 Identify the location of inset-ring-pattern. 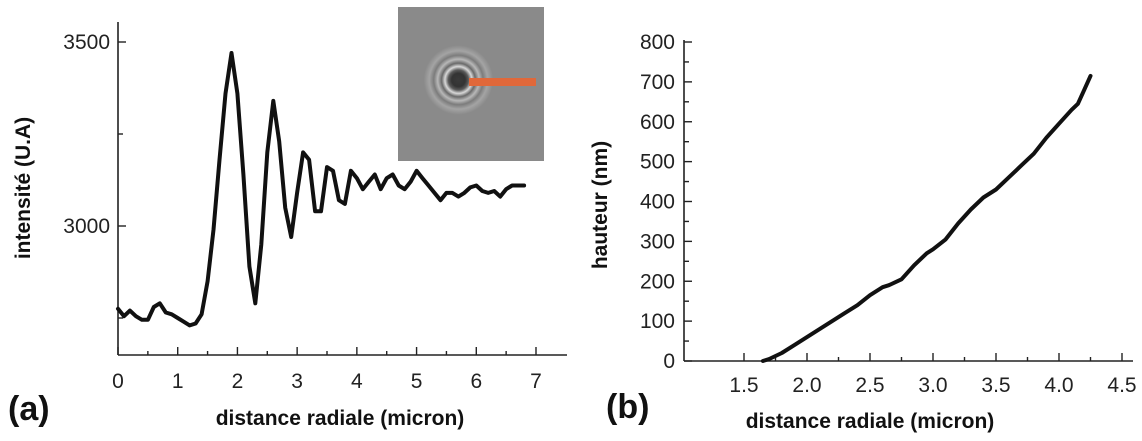
(464, 80).